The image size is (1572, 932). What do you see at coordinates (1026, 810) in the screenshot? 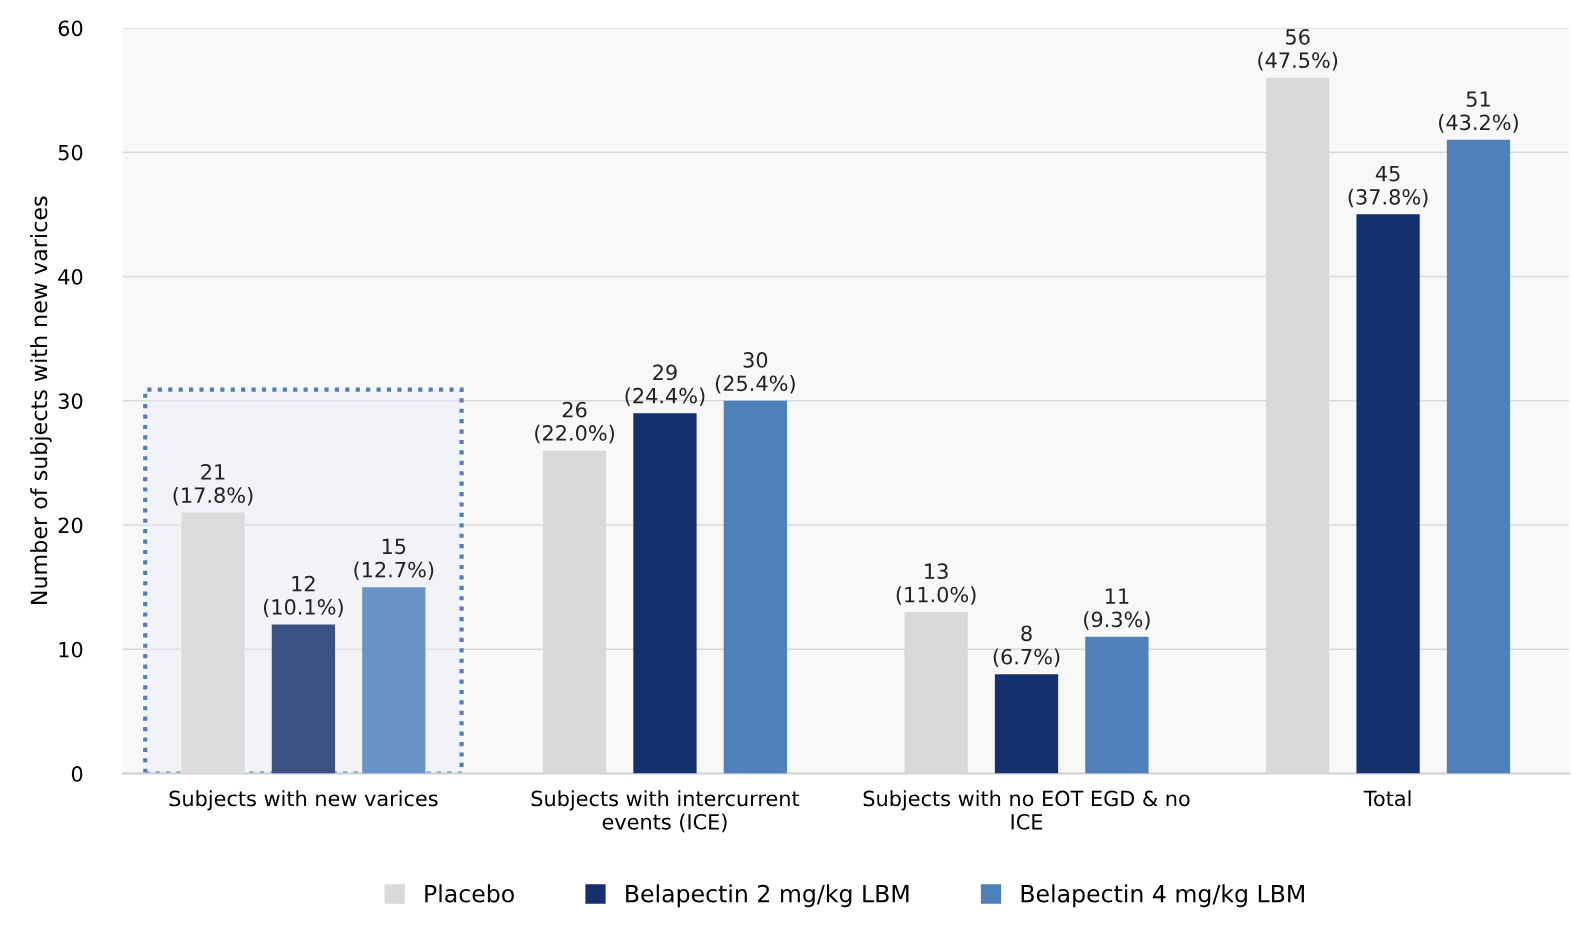
I see `x-tick-label: Subjects with no EOT EGD & no ICE` at bounding box center [1026, 810].